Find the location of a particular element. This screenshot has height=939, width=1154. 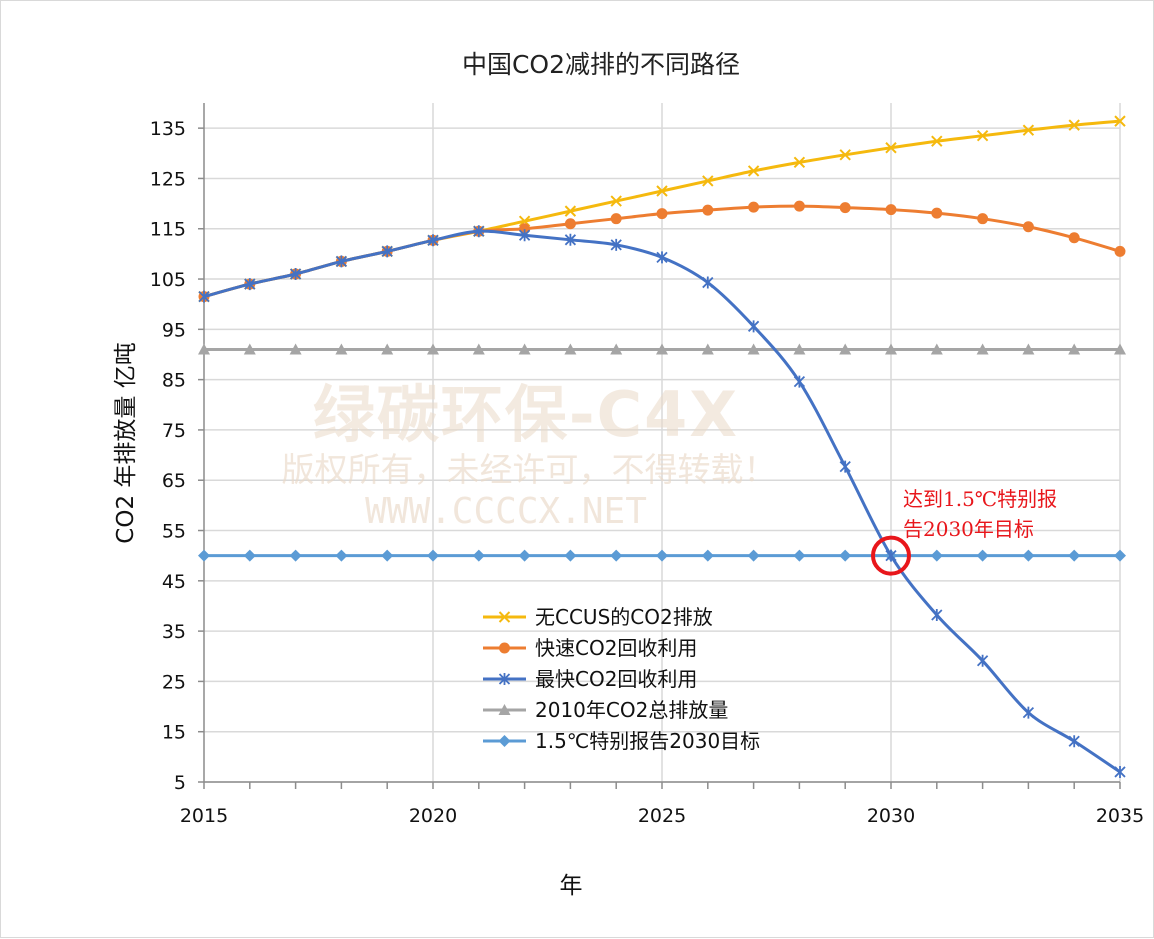

legend-label: 无CCUS的CO2排放 is located at coordinates (624, 617).